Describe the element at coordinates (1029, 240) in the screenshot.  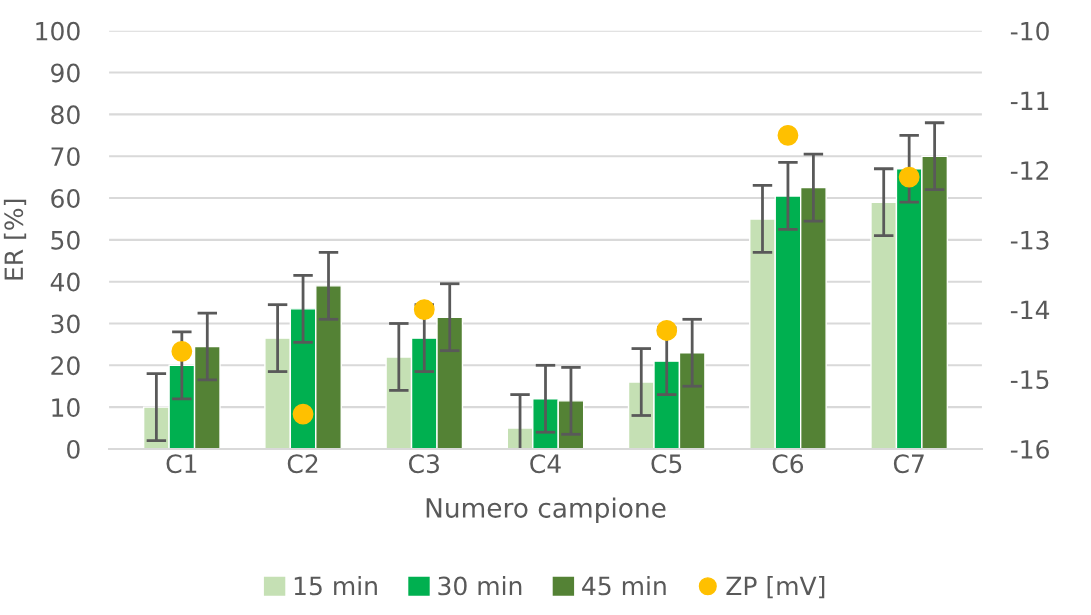
I see `y2-tick-label: -13` at that location.